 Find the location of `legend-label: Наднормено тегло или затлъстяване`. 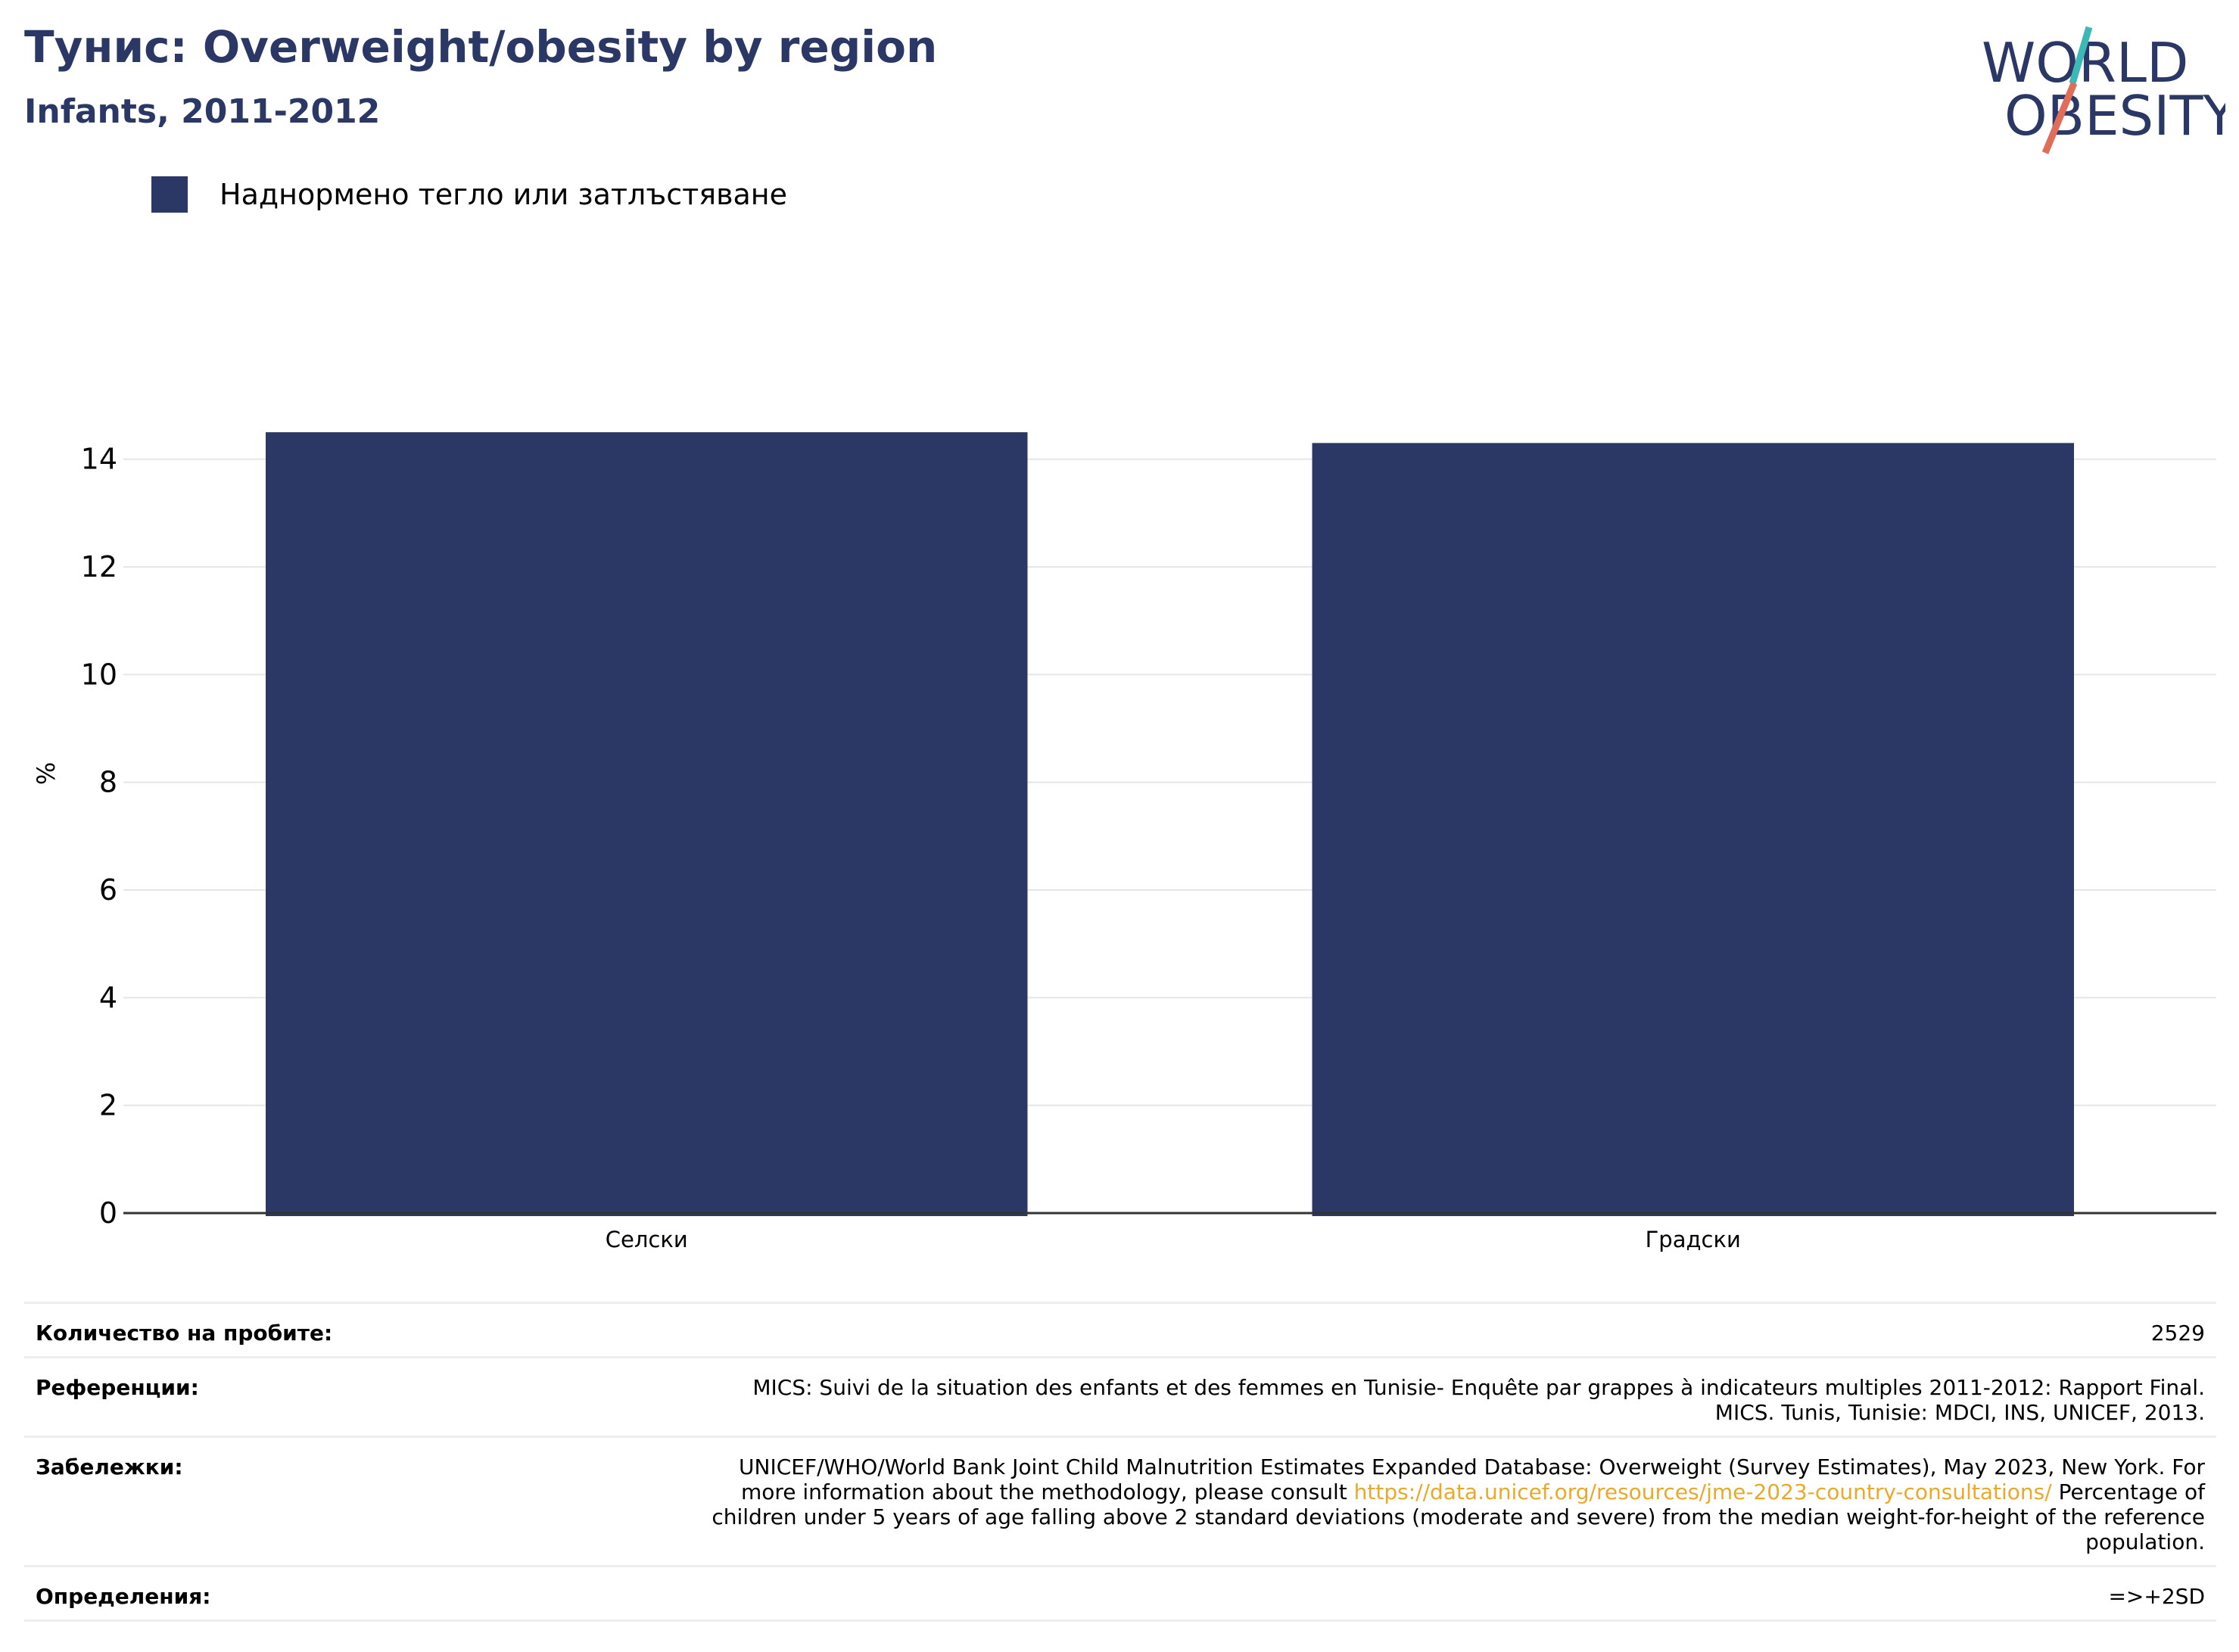

legend-label: Наднормено тегло или затлъстяване is located at coordinates (504, 194).